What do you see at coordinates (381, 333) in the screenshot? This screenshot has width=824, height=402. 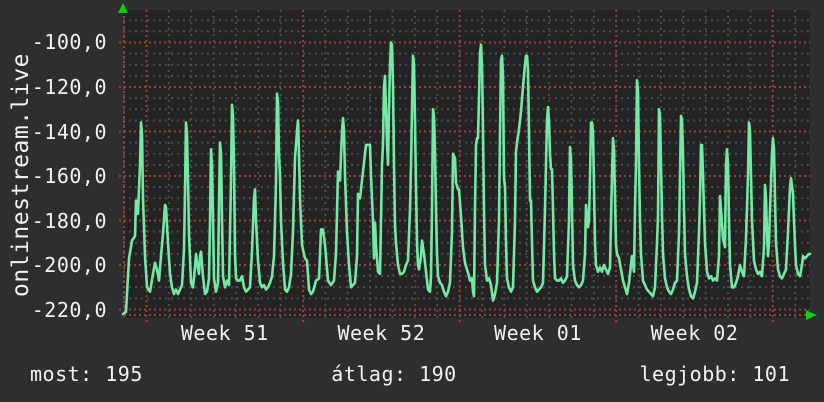 I see `x-axis-label: Week 52` at bounding box center [381, 333].